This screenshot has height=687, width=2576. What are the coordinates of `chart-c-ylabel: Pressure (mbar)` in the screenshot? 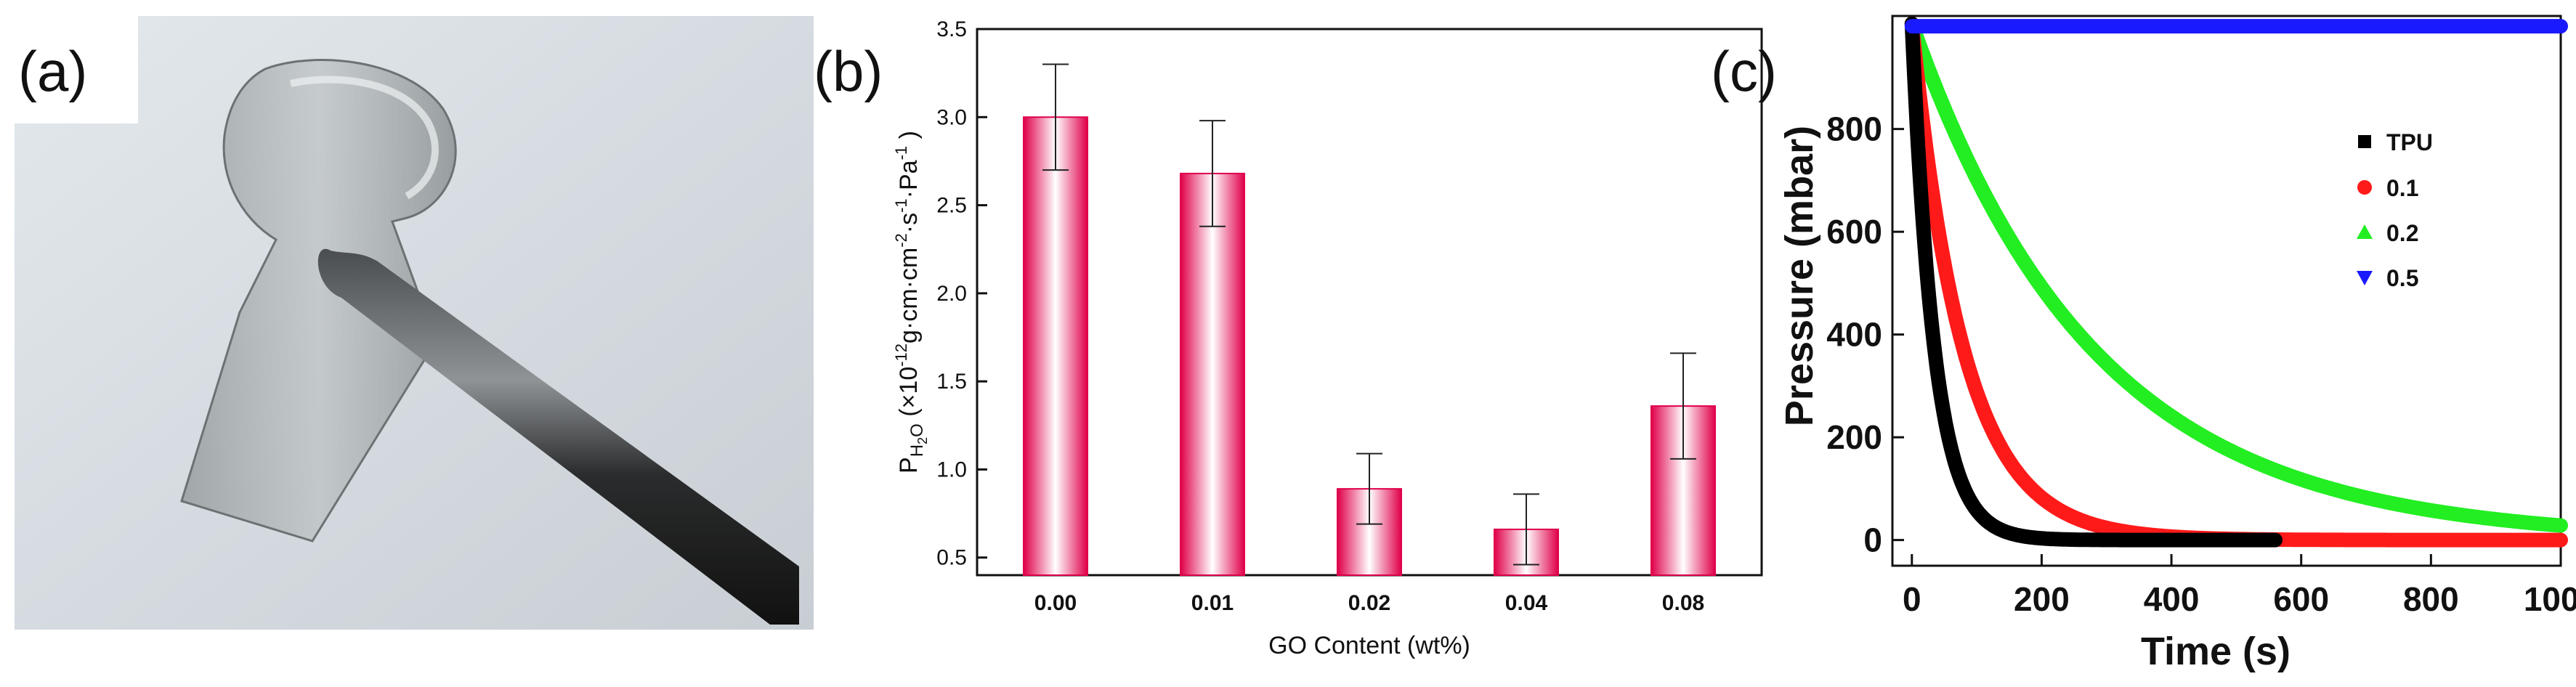 It's located at (1799, 276).